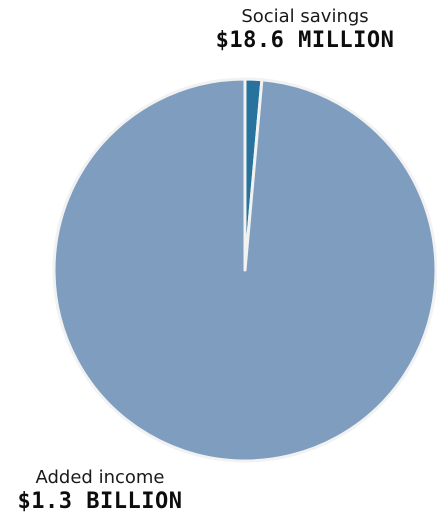 The width and height of the screenshot is (437, 523). I want to click on slice-value-social-savings: $18.6 MILLION, so click(305, 40).